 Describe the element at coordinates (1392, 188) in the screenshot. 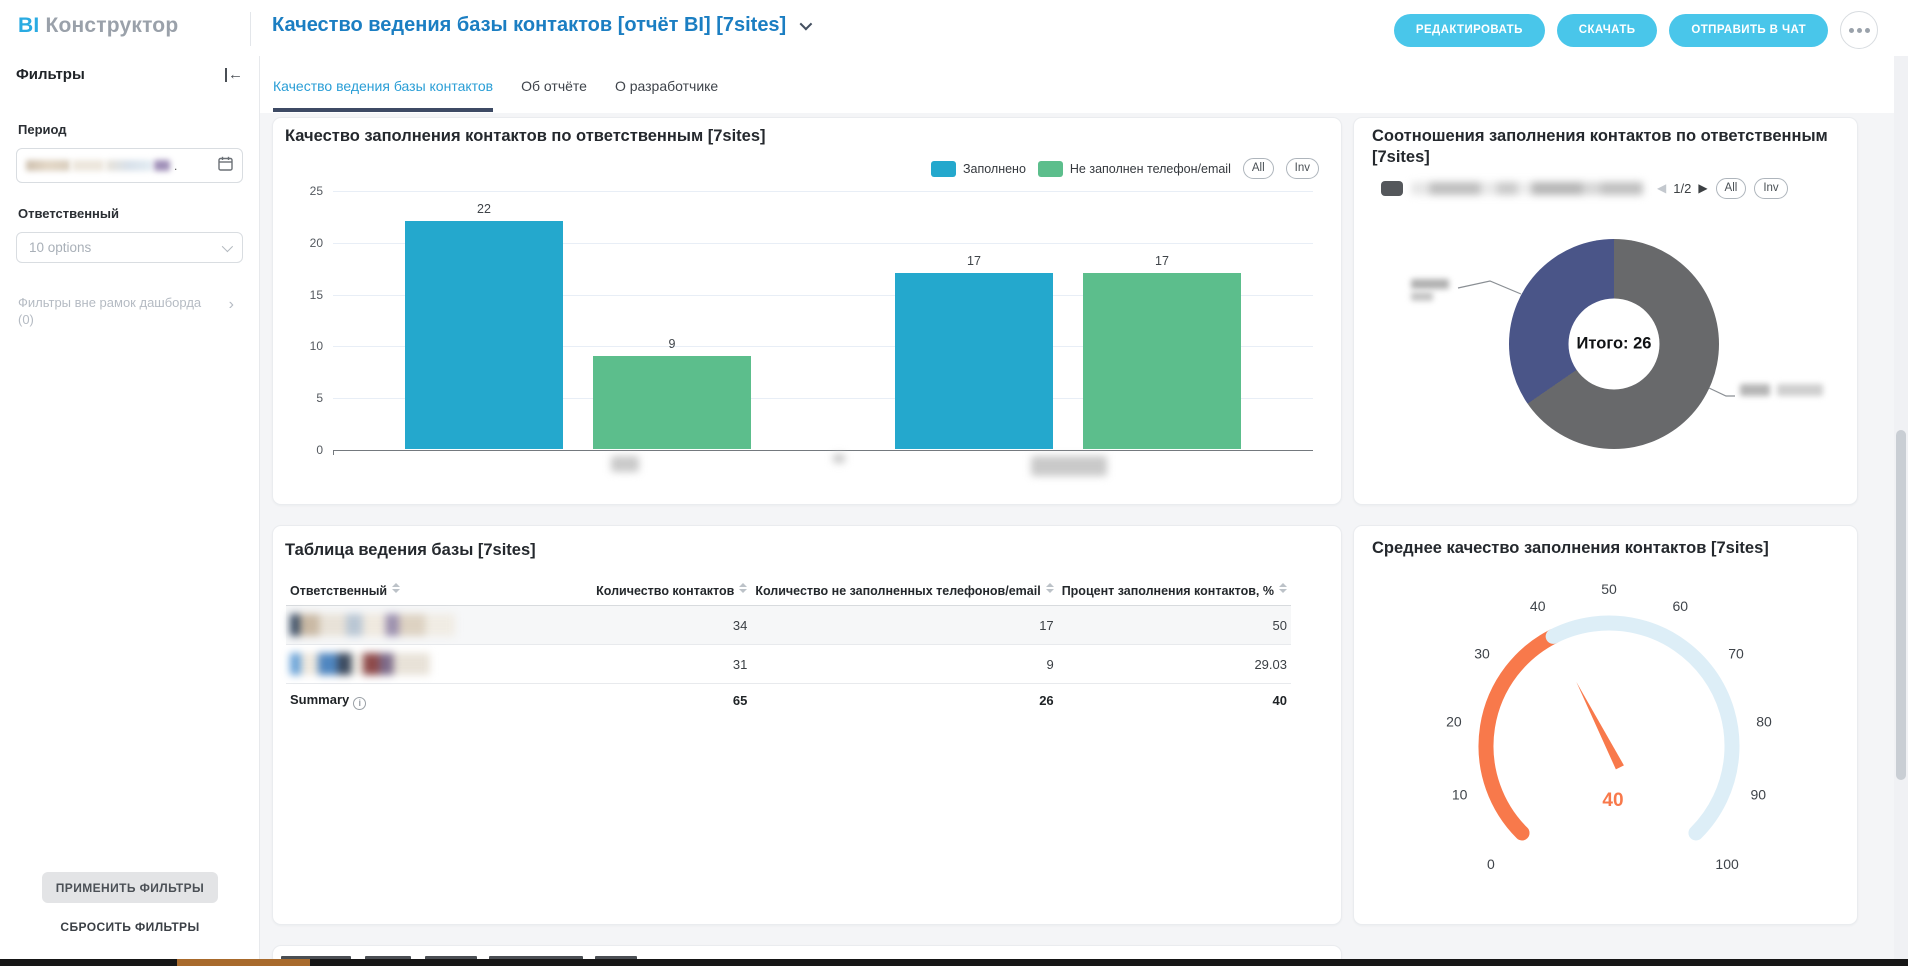

I see `donut-legend-swatch` at that location.